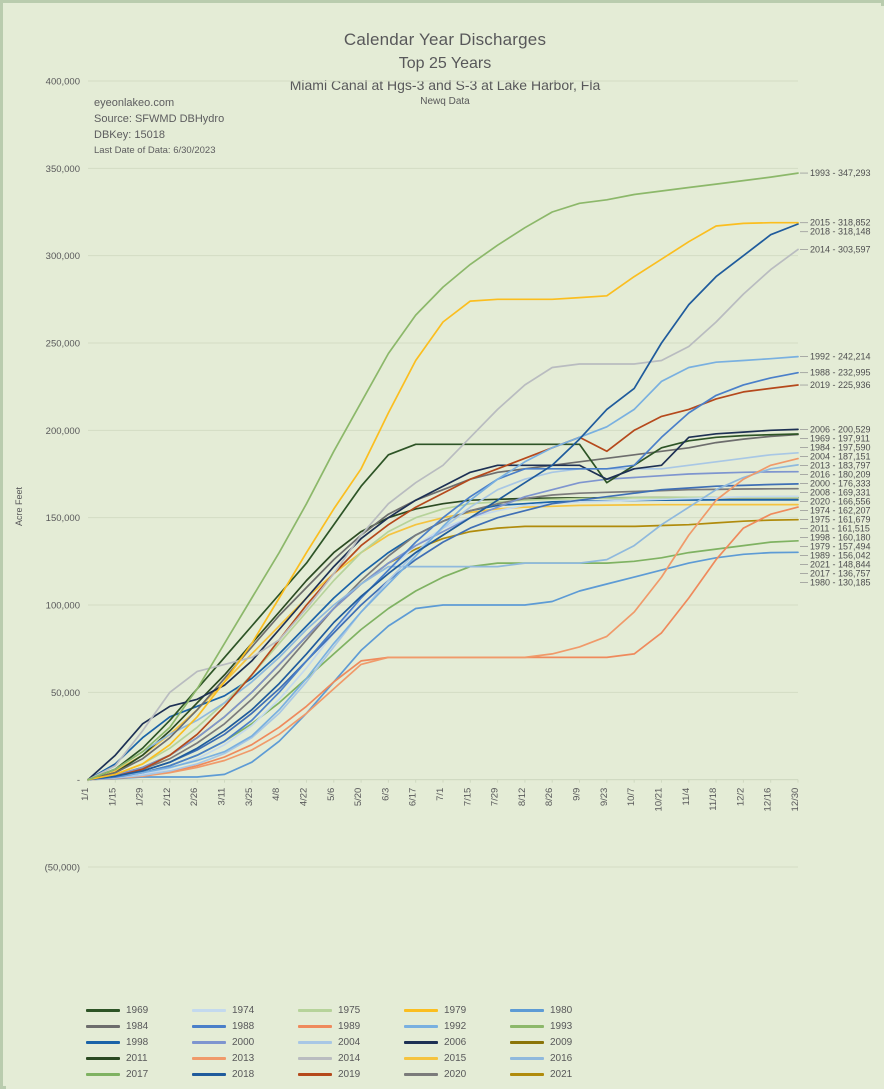 This screenshot has height=1089, width=884. Describe the element at coordinates (62, 868) in the screenshot. I see `y-axis-tick-label: (50,000)` at that location.